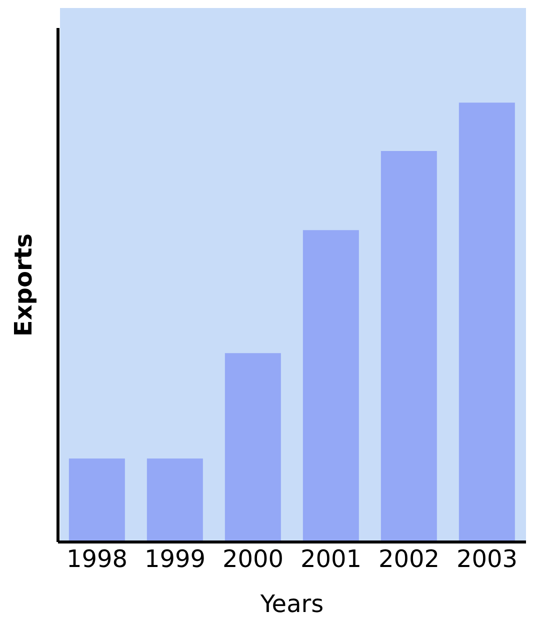 This screenshot has width=534, height=640. I want to click on x-tick-label: 2002, so click(409, 559).